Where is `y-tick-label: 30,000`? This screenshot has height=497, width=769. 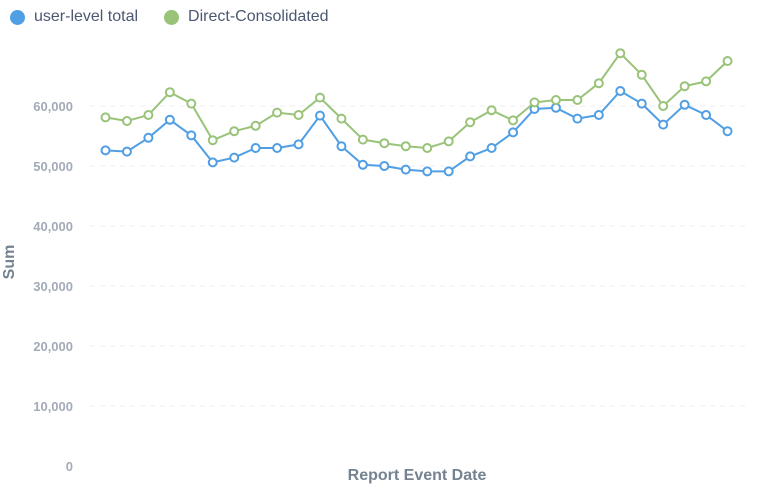
y-tick-label: 30,000 is located at coordinates (53, 286).